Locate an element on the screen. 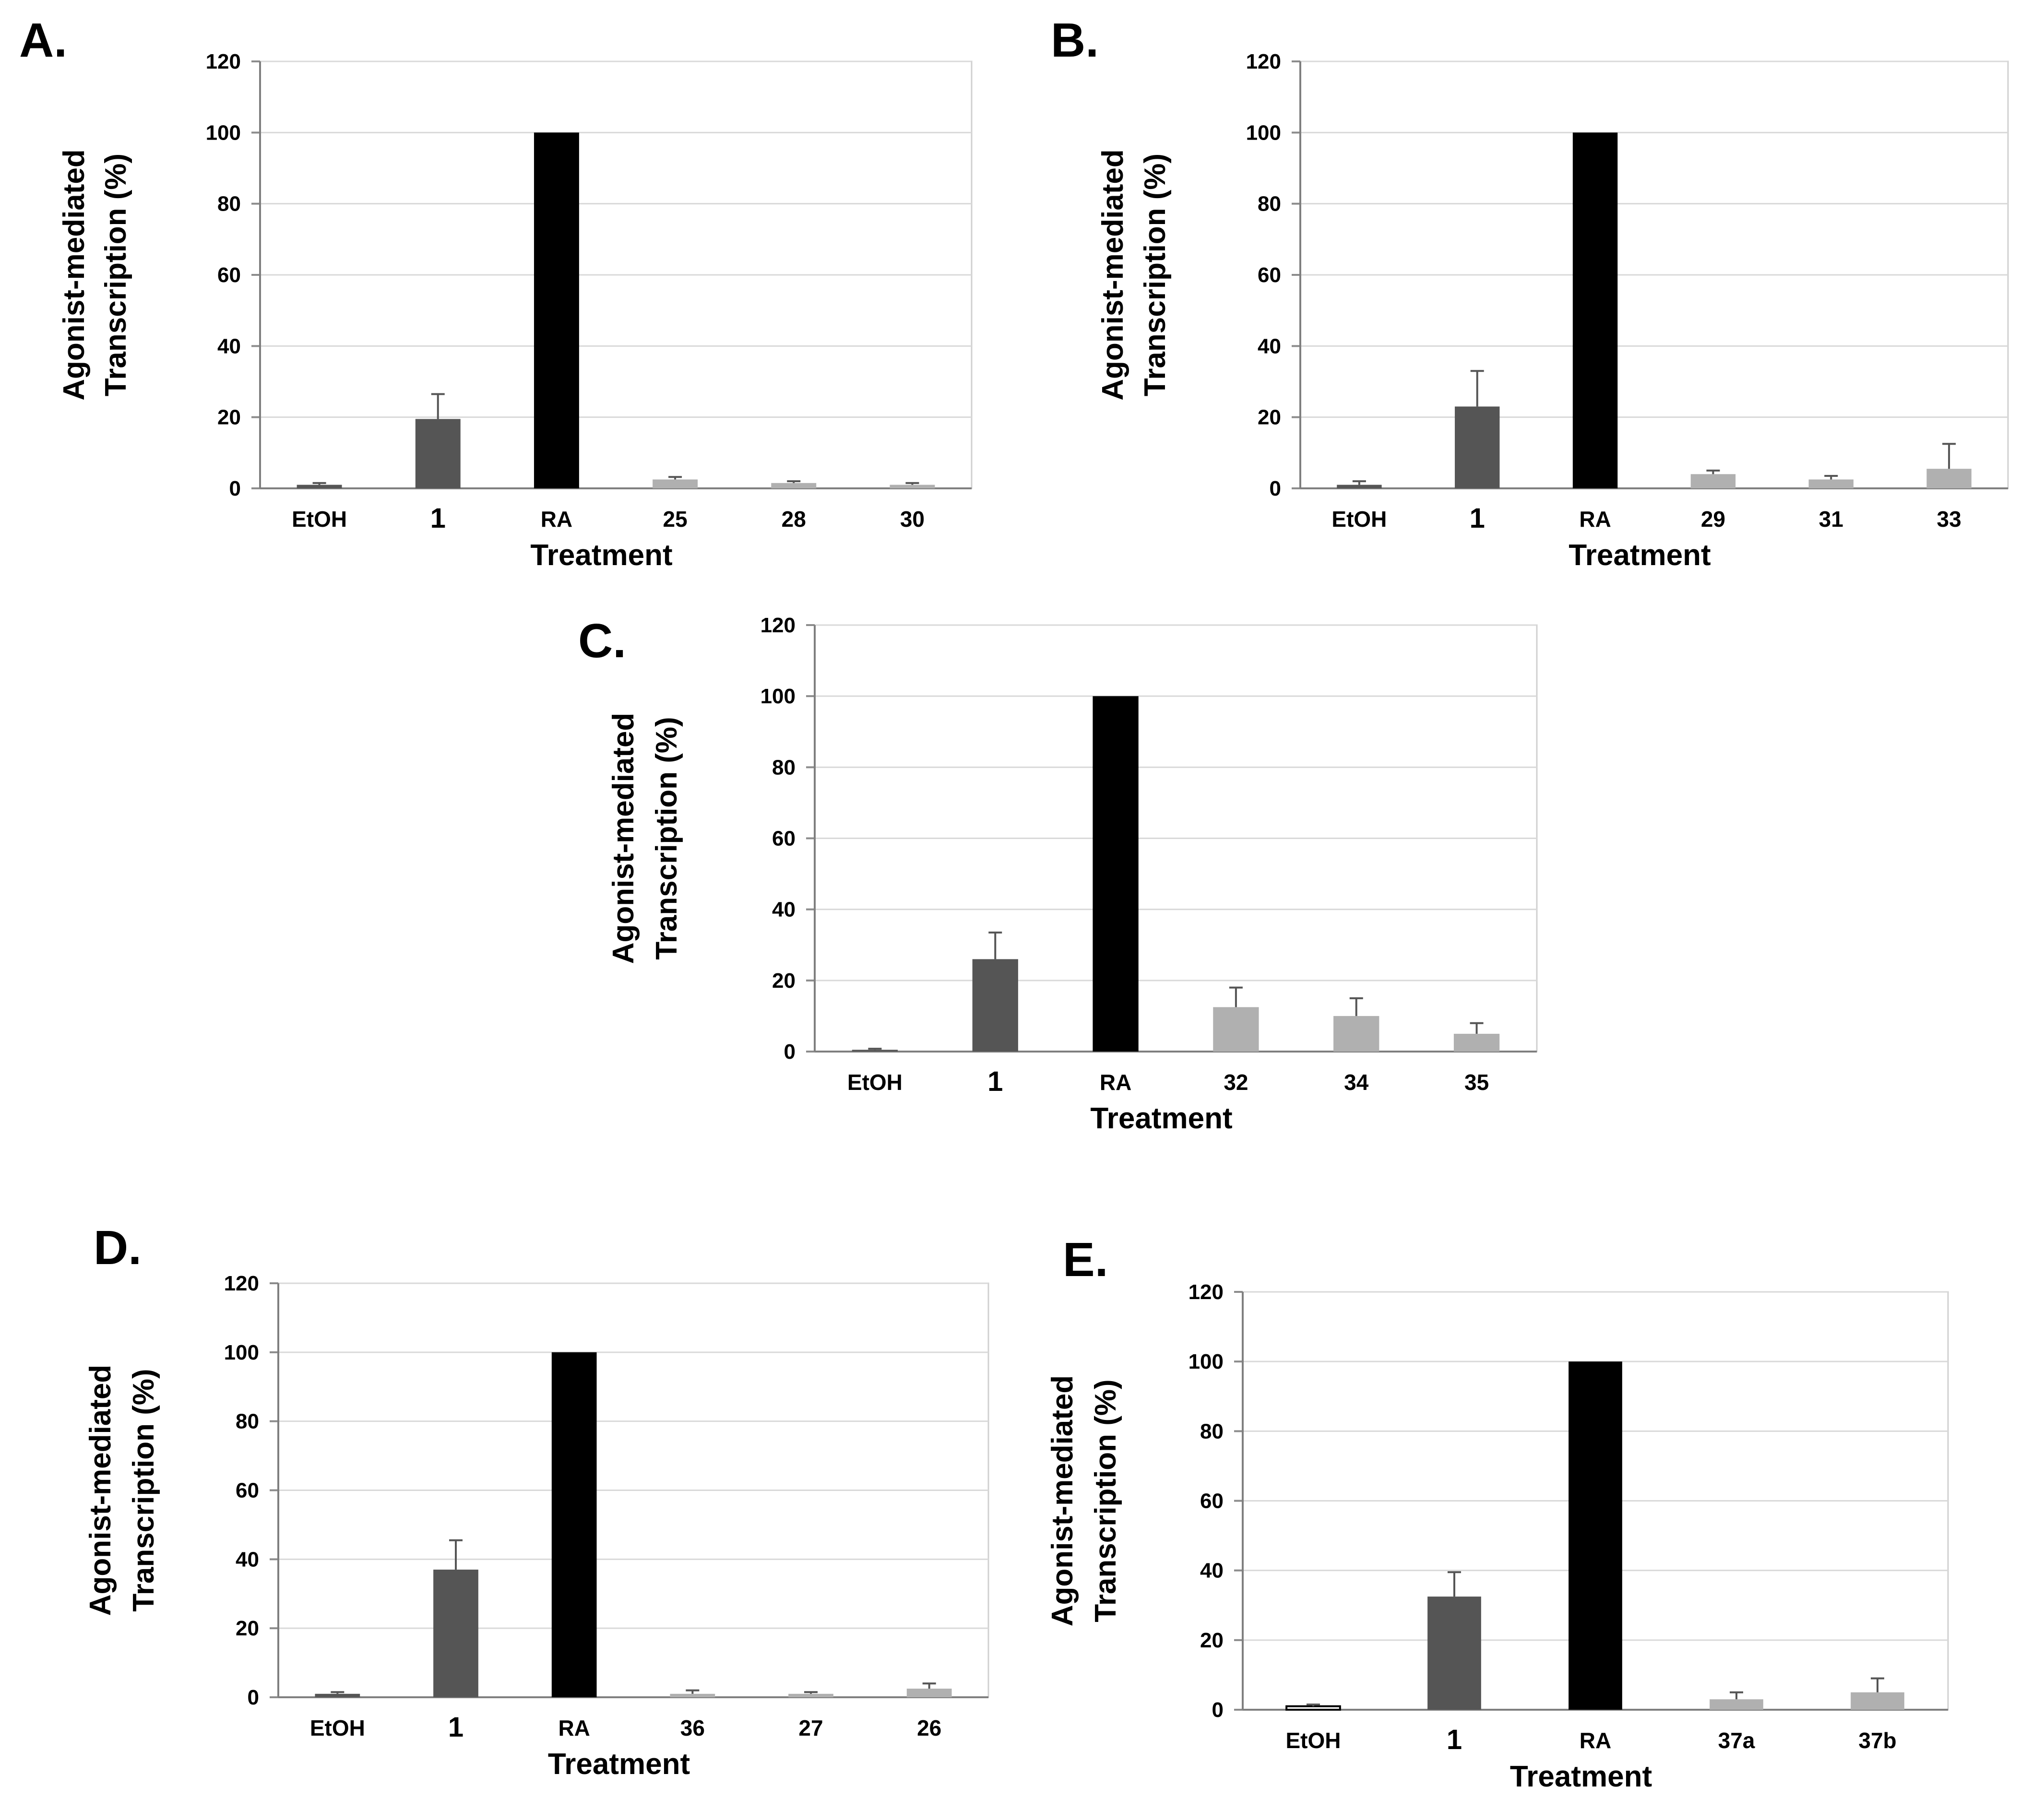 The height and width of the screenshot is (1798, 2044). x-tick-label: 25 is located at coordinates (675, 519).